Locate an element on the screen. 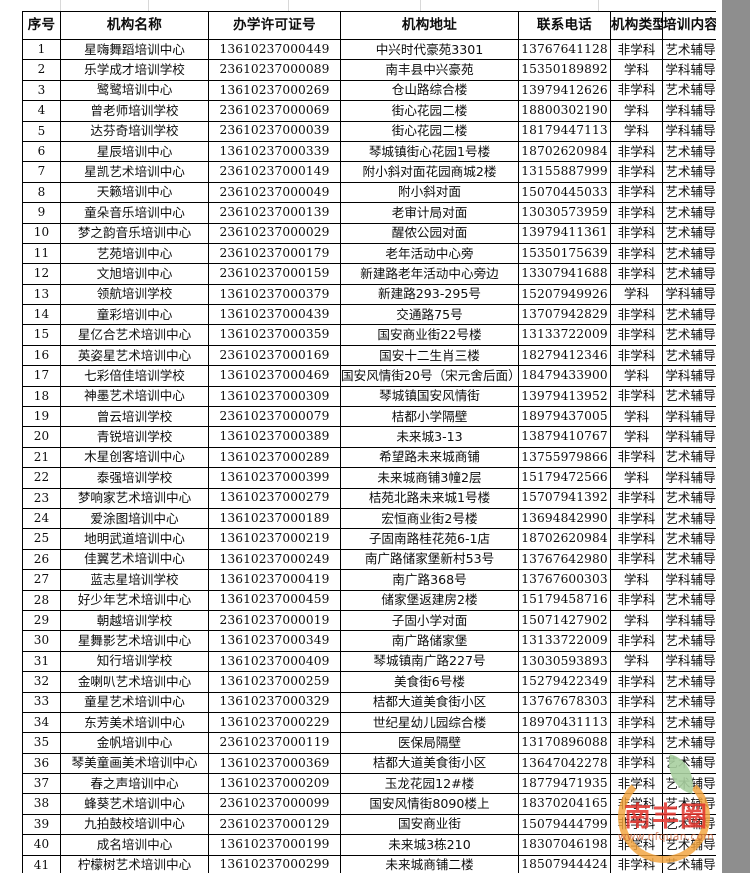 This screenshot has height=873, width=750. cell-name: 童朵音乐培训中心 is located at coordinates (134, 213).